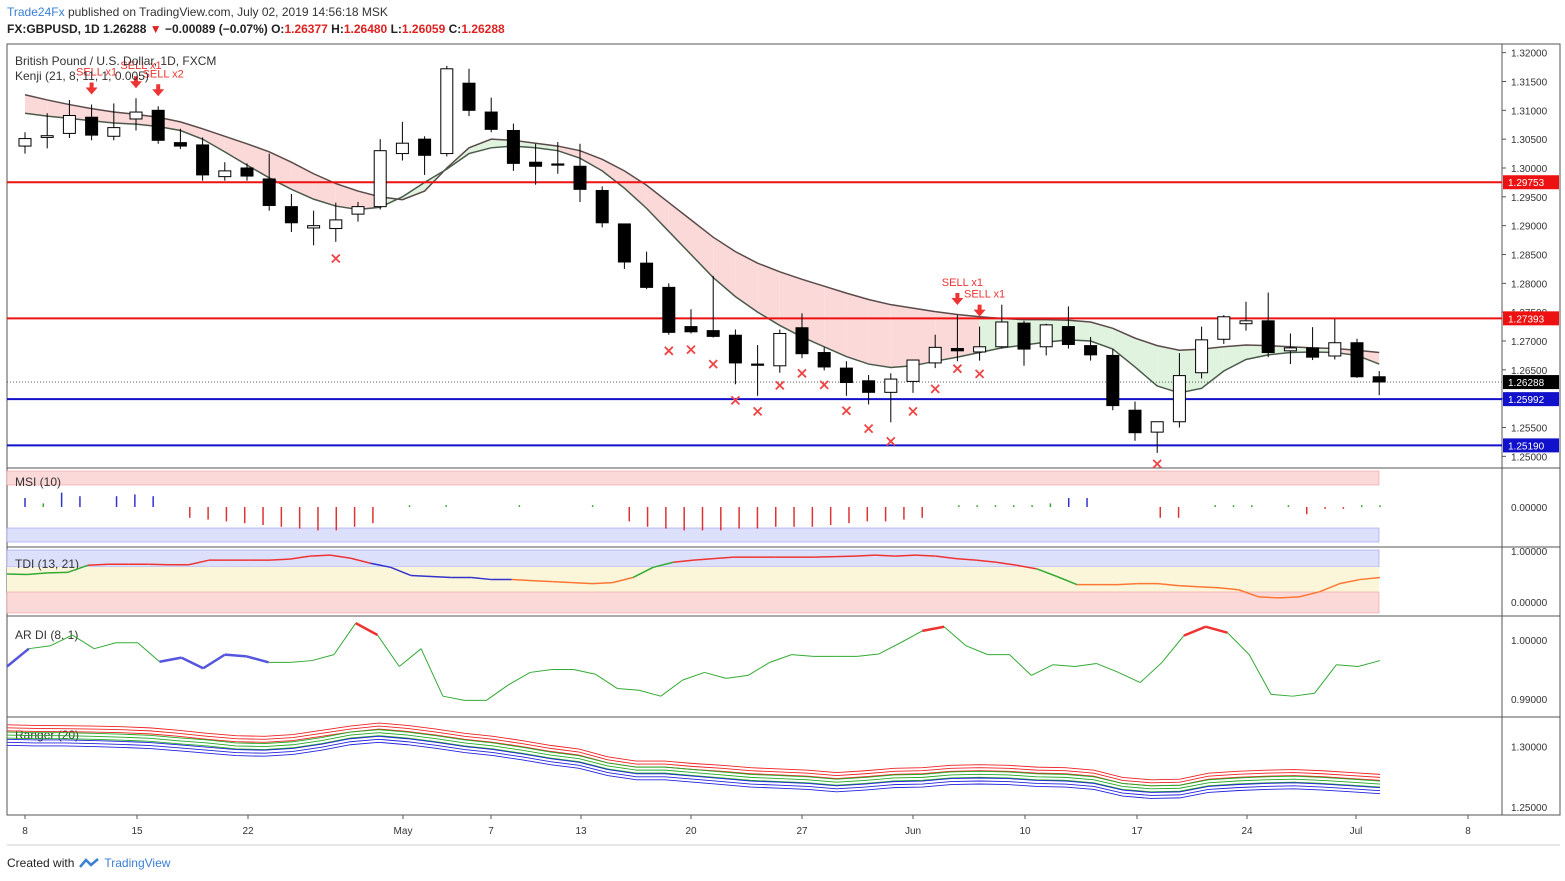  What do you see at coordinates (337, 29) in the screenshot?
I see `high-label: H:` at bounding box center [337, 29].